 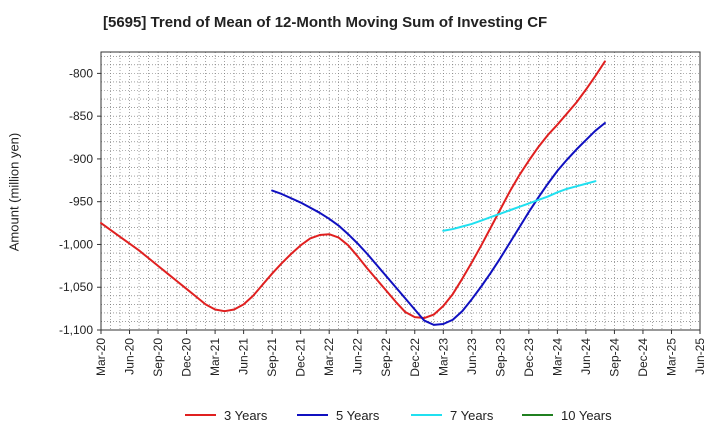 I want to click on x-tick-label: Sep-20, so click(x=158, y=357).